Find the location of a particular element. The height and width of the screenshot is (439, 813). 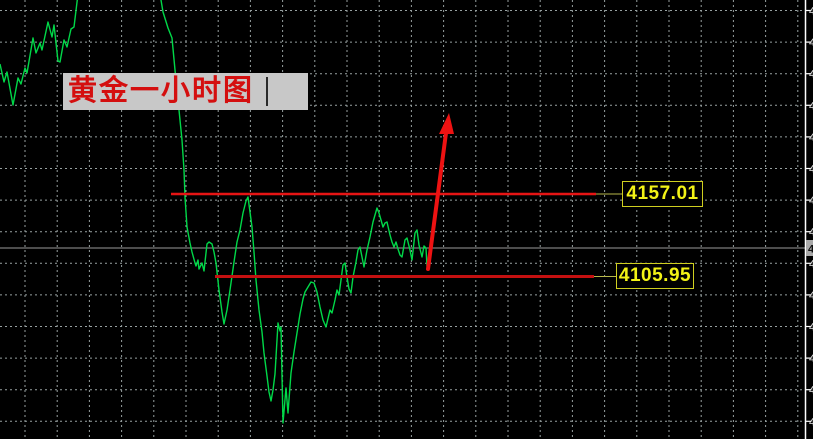

chart-text-label: 黄金一小时图 is located at coordinates (185, 91).